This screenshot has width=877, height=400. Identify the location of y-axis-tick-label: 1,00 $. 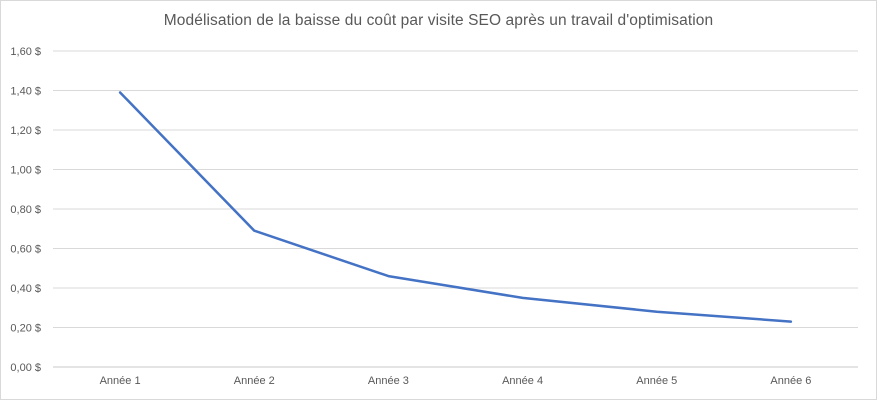
(25, 171).